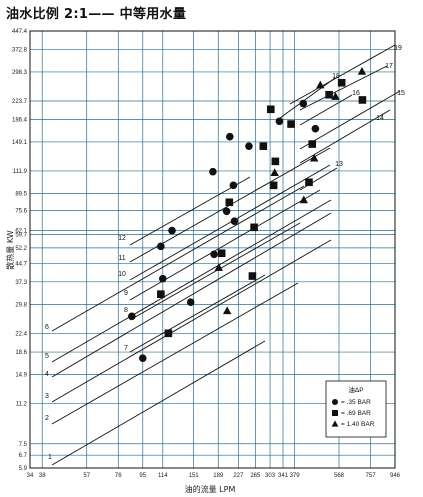  What do you see at coordinates (47, 356) in the screenshot?
I see `curve-label-5: 5` at bounding box center [47, 356].